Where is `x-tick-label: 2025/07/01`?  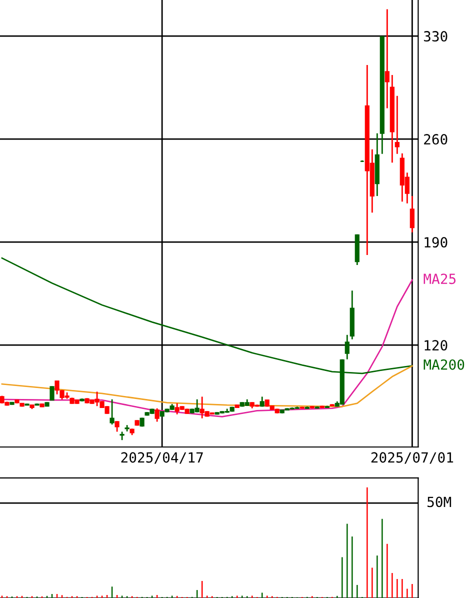
x-tick-label: 2025/07/01 is located at coordinates (412, 458).